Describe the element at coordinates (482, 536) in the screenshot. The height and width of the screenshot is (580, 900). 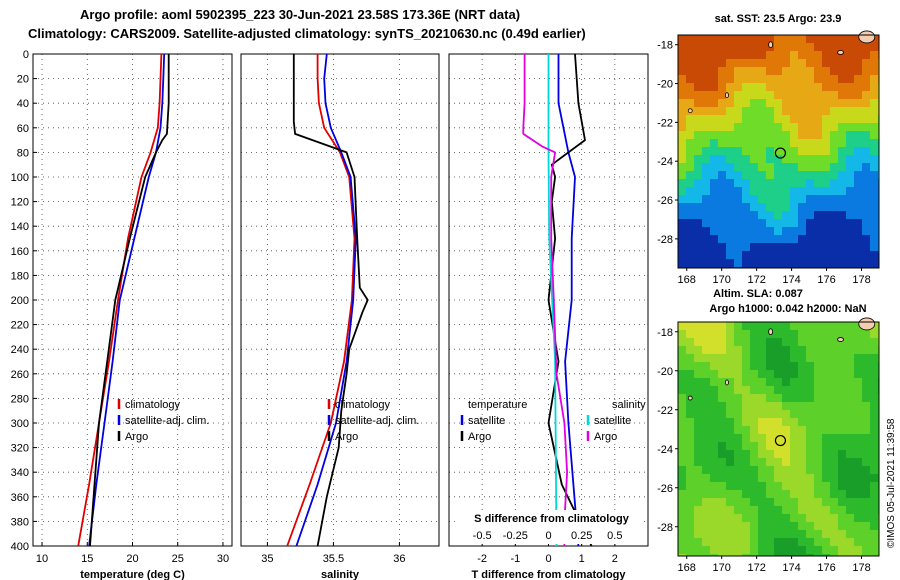
I see `secondary-tick-label: -0.5` at that location.